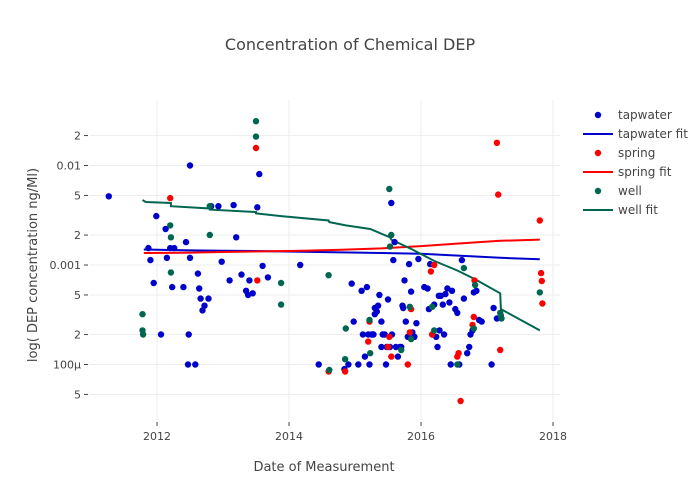 The image size is (700, 500). Describe the element at coordinates (157, 436) in the screenshot. I see `x-tick-label: 2012` at that location.